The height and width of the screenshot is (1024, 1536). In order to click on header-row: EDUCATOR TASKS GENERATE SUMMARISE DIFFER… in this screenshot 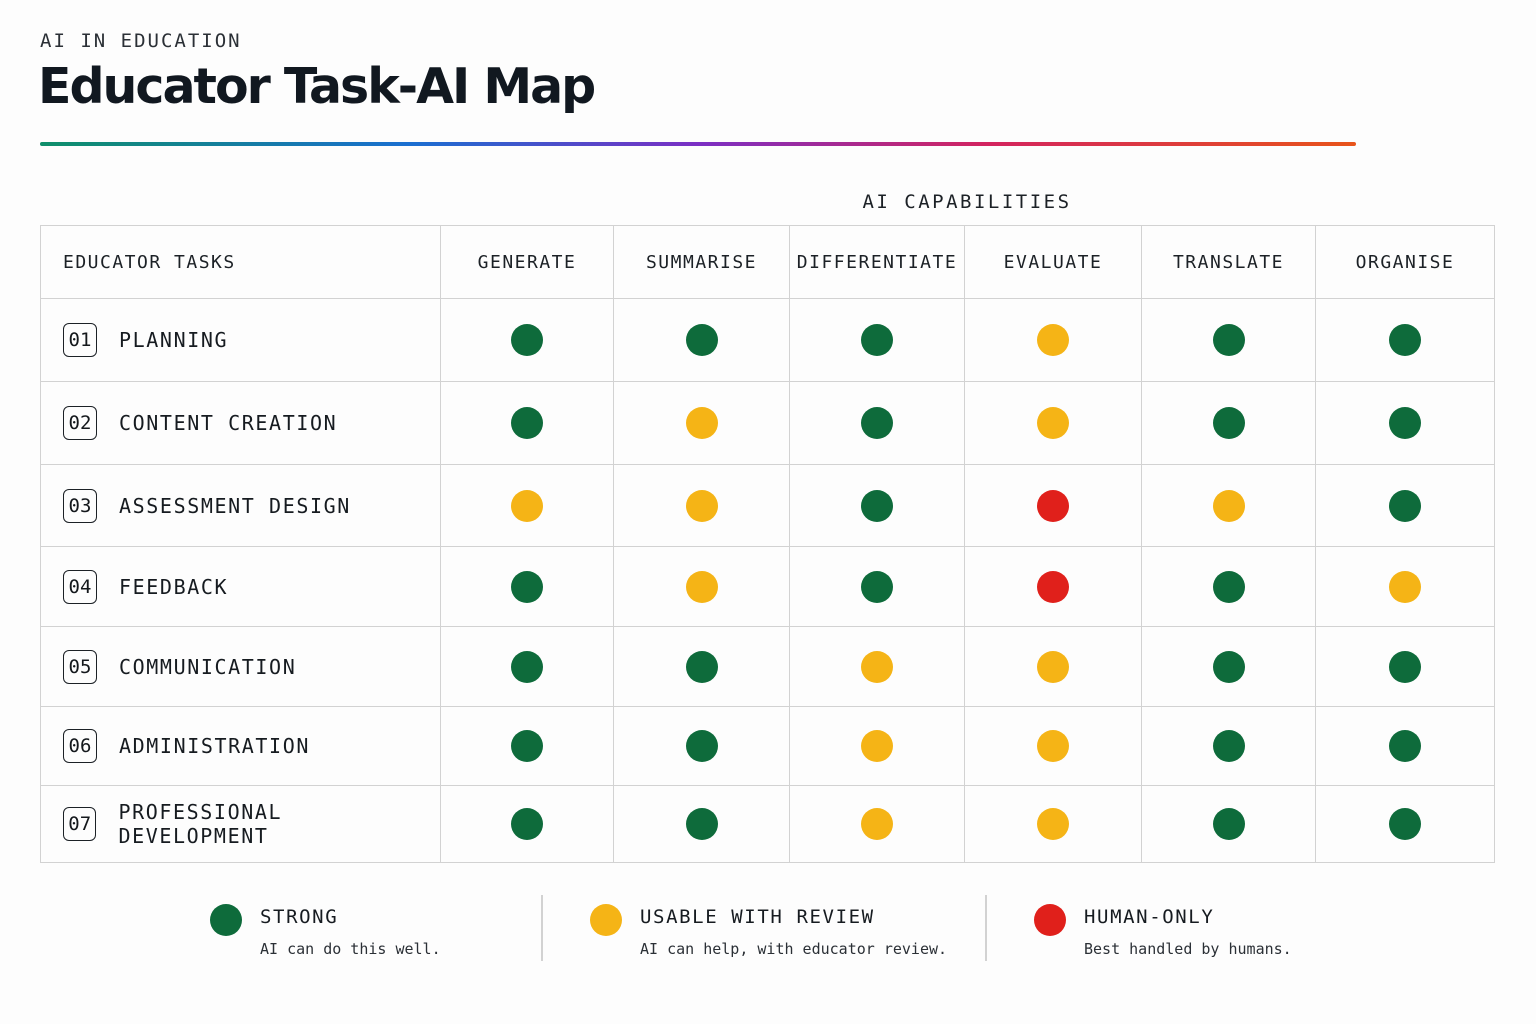, I will do `click(767, 262)`.